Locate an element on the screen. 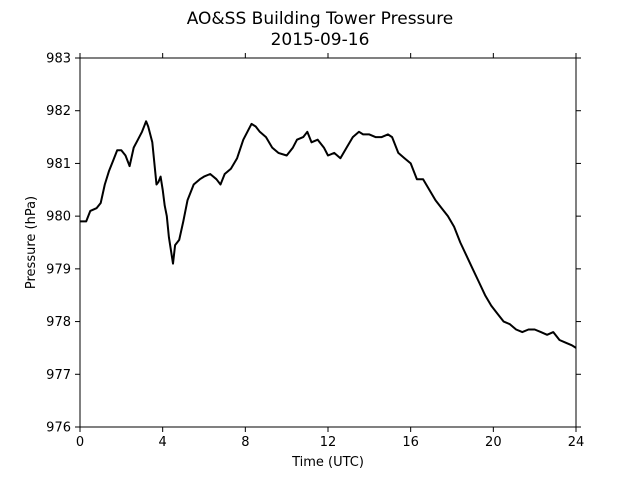  chart-subtitle: 2015-09-16 is located at coordinates (320, 40).